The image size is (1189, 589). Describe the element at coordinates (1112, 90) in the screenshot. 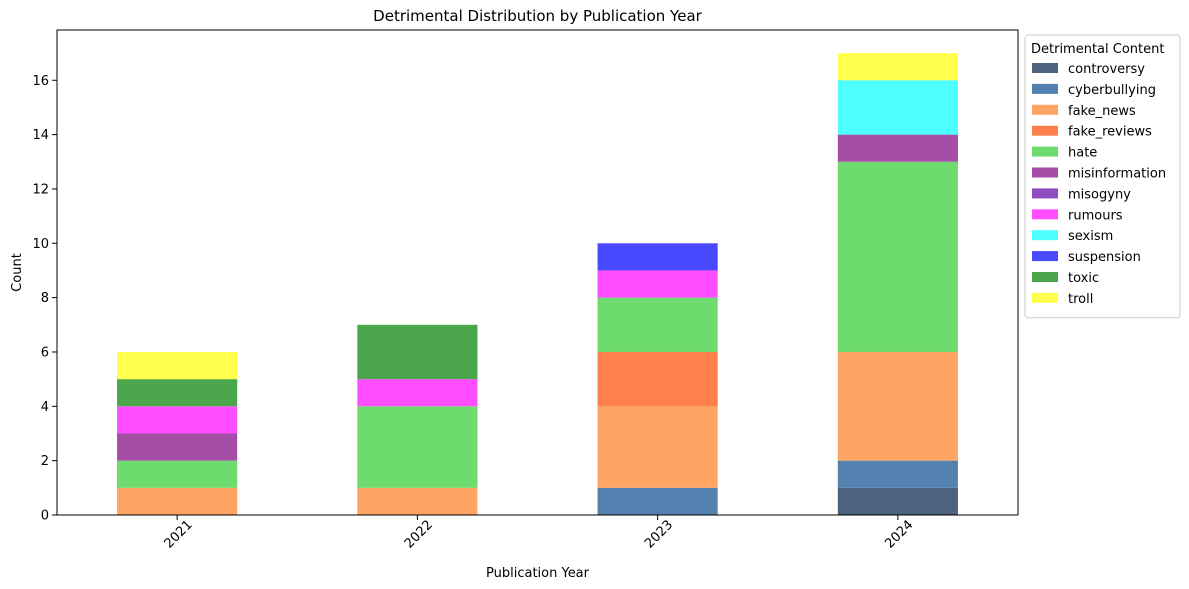

I see `legend-label-cyberbullying: cyberbullying` at that location.